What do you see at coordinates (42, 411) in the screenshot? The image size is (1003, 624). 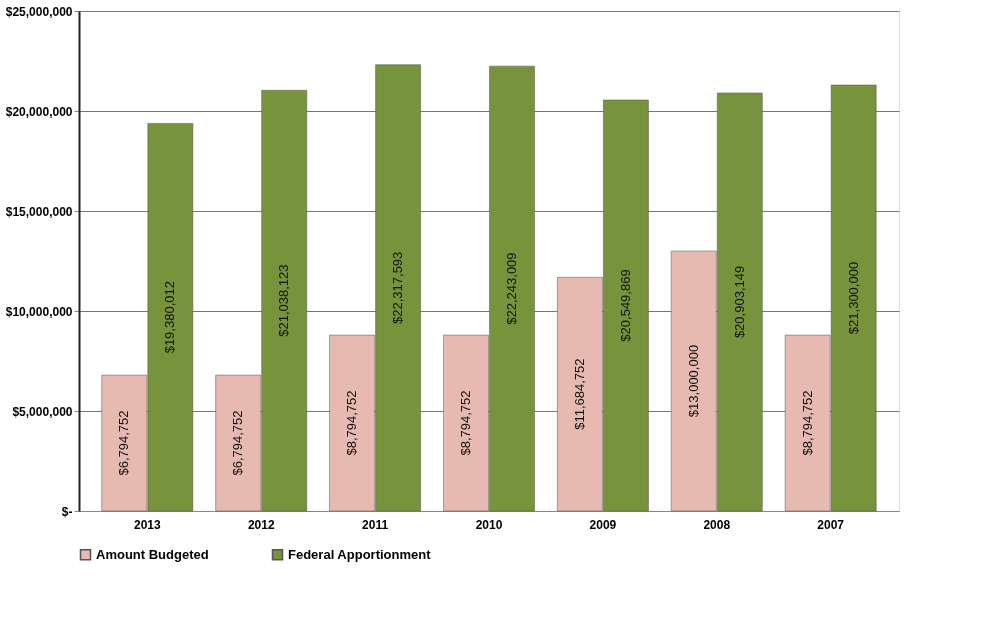 I see `y-tick-label: $5,000,000` at bounding box center [42, 411].